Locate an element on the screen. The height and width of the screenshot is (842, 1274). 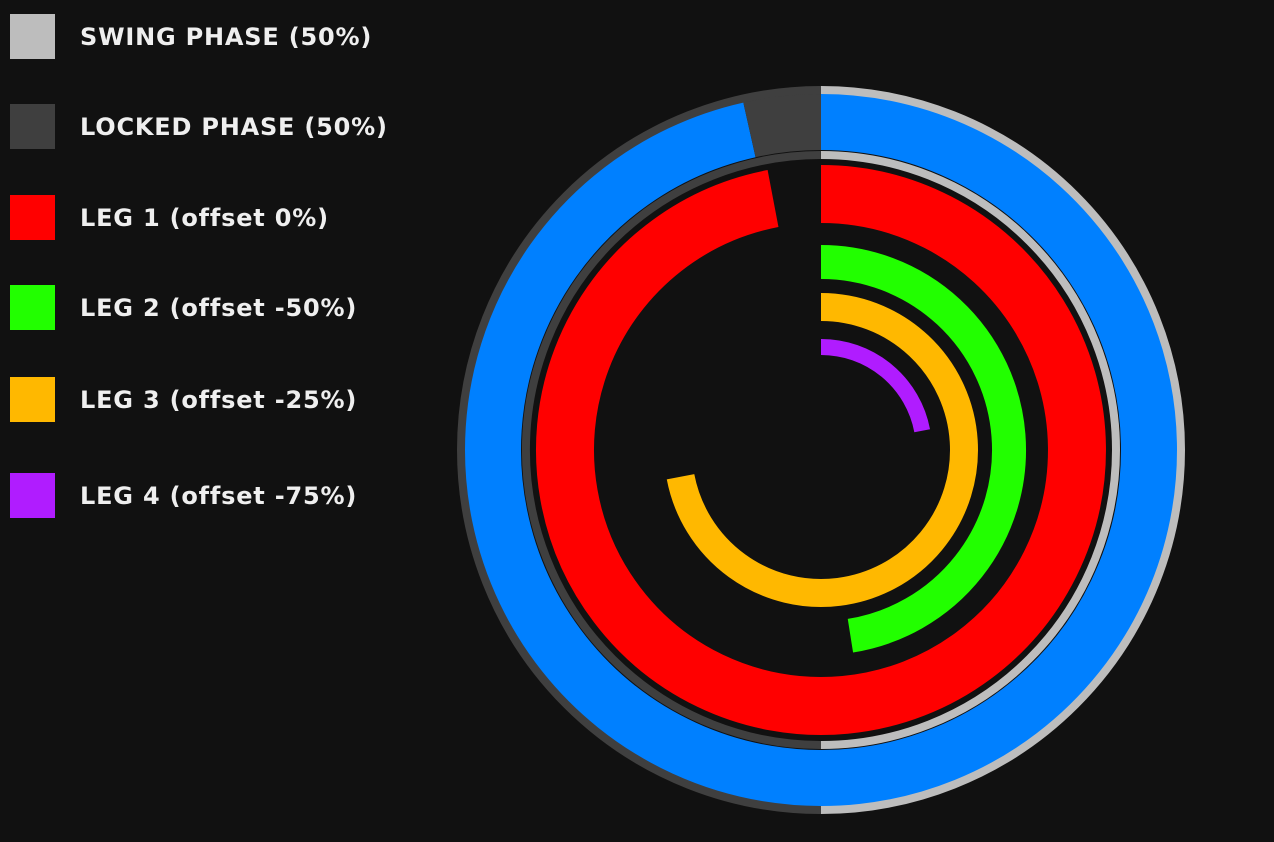
locked-phase-swatch is located at coordinates (32, 126).